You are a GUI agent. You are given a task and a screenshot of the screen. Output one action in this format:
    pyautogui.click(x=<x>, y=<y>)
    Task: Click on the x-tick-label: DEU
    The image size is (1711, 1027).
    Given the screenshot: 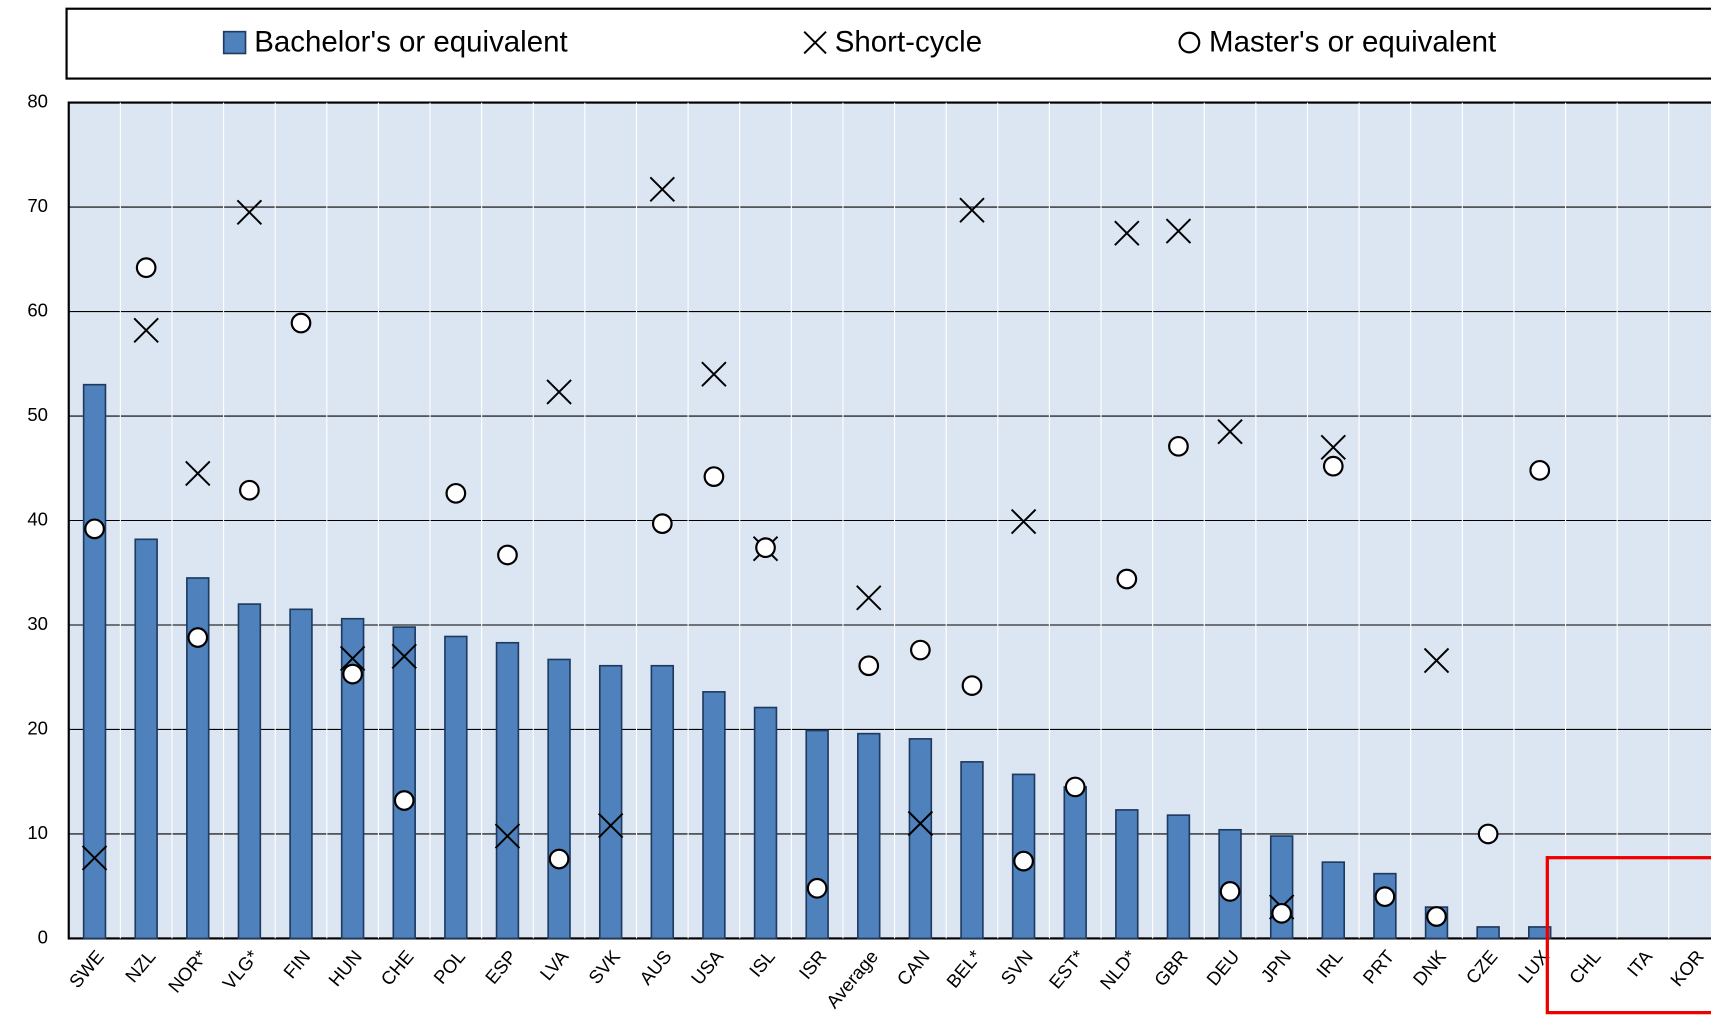 What is the action you would take?
    pyautogui.click(x=1222, y=968)
    